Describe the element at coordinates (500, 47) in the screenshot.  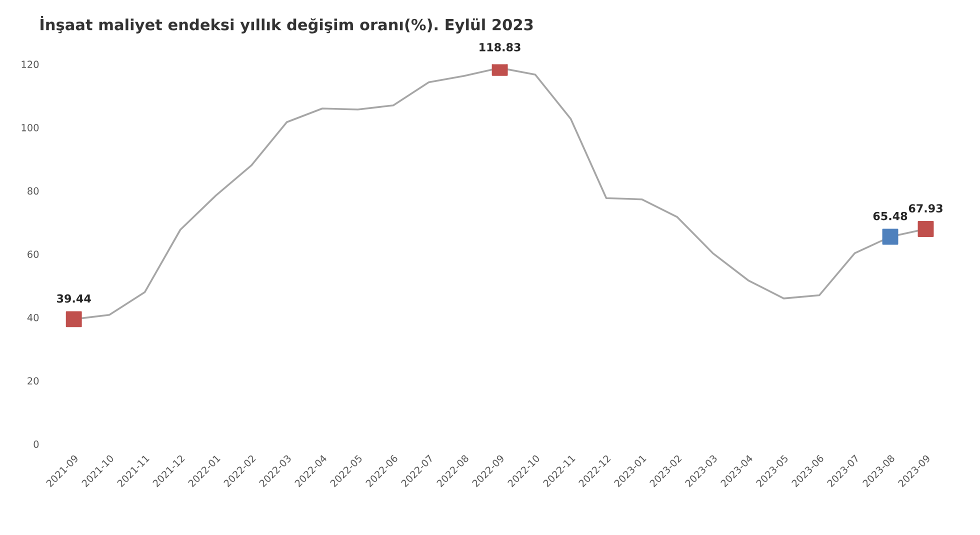
I see `data-label: 118.83` at that location.